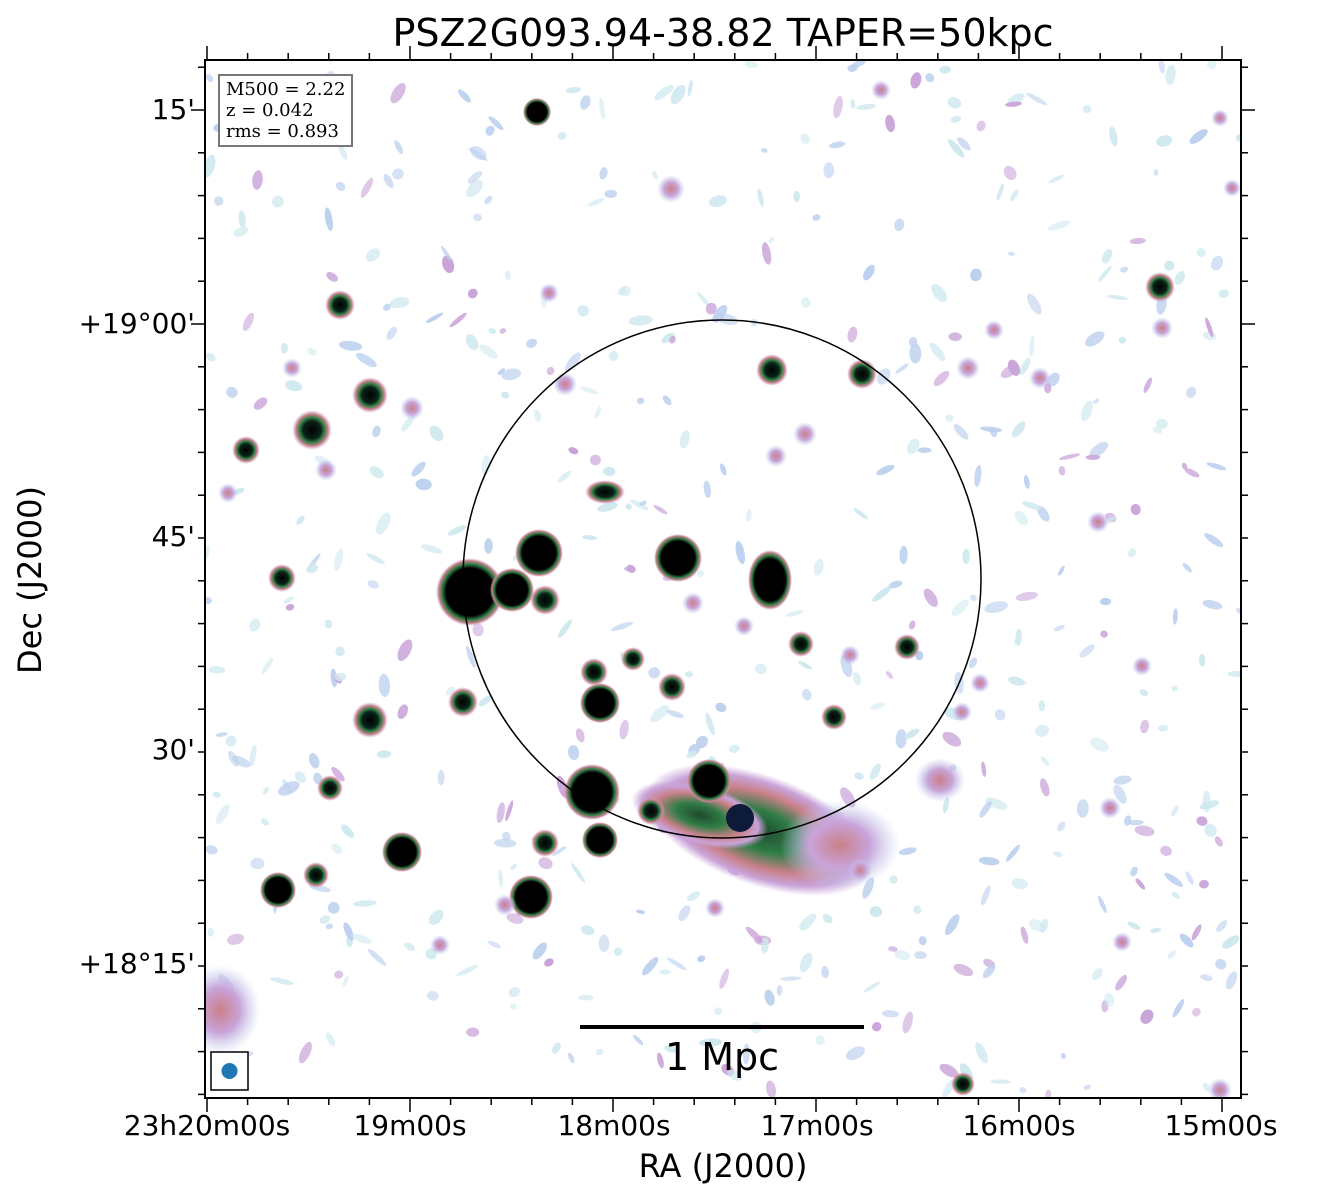 This screenshot has width=1321, height=1200. What do you see at coordinates (723, 1166) in the screenshot?
I see `x-axis-label: RA (J2000)` at bounding box center [723, 1166].